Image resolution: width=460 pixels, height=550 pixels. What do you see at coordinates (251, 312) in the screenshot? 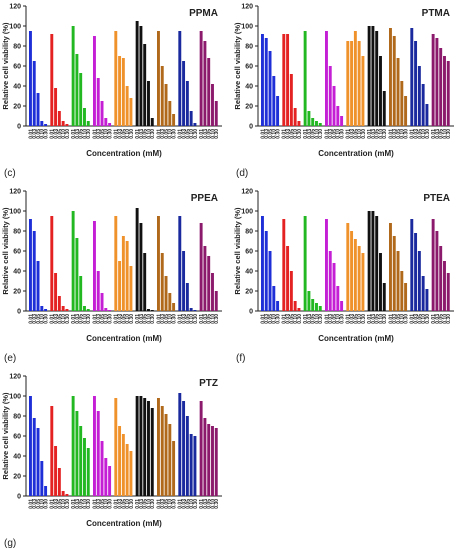
I see `y-tick-label: 0` at bounding box center [251, 312].